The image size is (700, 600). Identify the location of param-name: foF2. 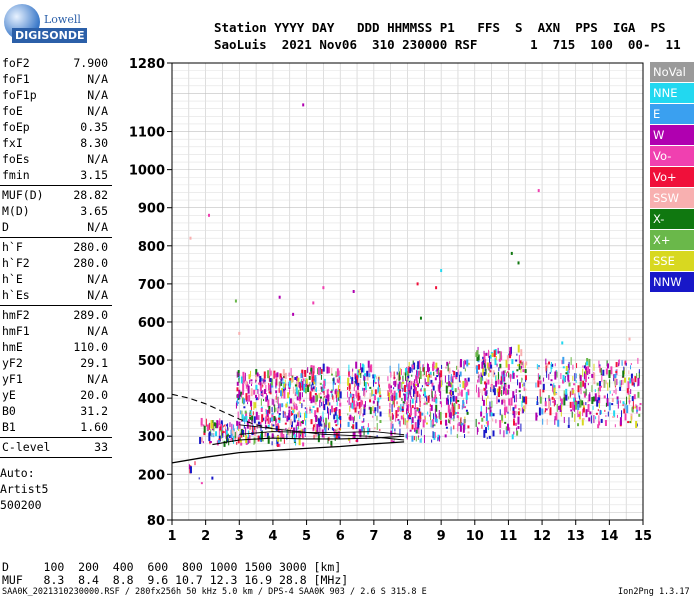
(16, 63).